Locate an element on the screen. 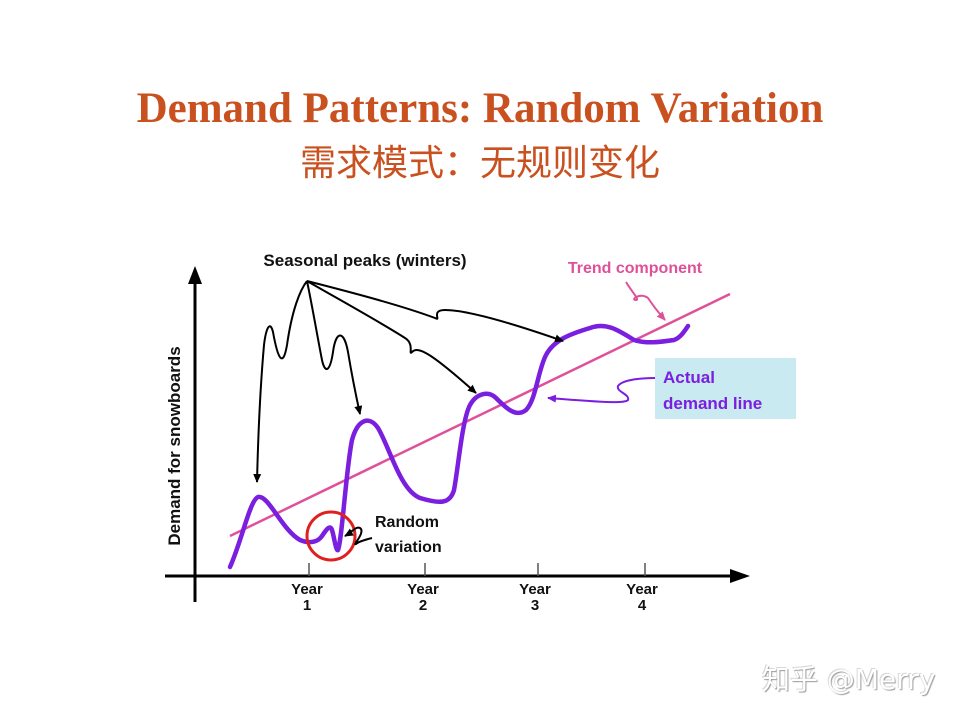 This screenshot has height=720, width=960. actual-demand-arrow is located at coordinates (601, 390).